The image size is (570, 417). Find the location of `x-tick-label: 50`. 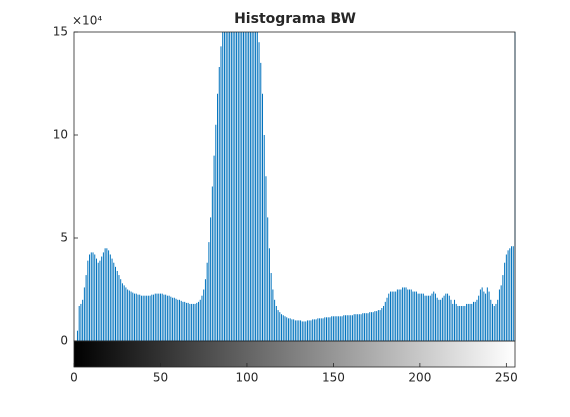

x-tick-label: 50 is located at coordinates (160, 378).